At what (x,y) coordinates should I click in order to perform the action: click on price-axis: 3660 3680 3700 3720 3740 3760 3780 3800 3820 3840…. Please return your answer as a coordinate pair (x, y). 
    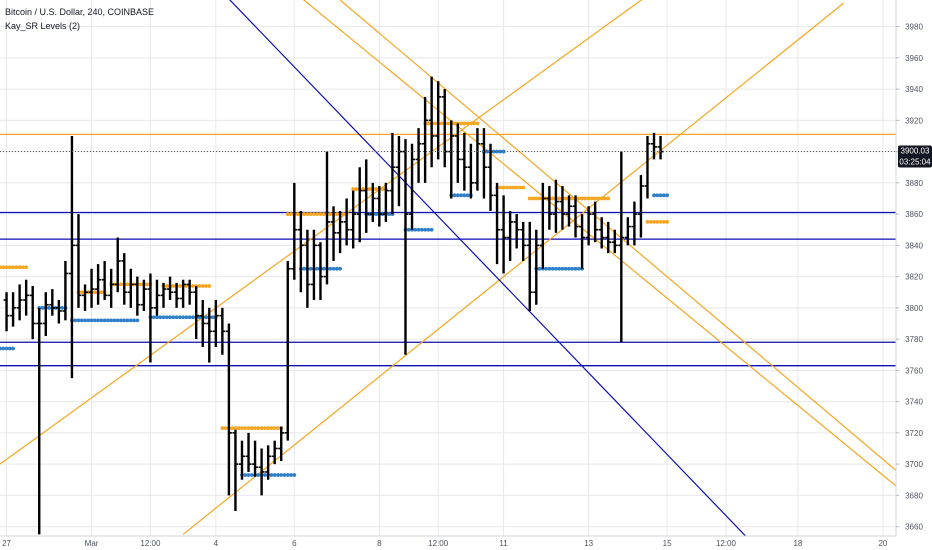
    Looking at the image, I should click on (909, 277).